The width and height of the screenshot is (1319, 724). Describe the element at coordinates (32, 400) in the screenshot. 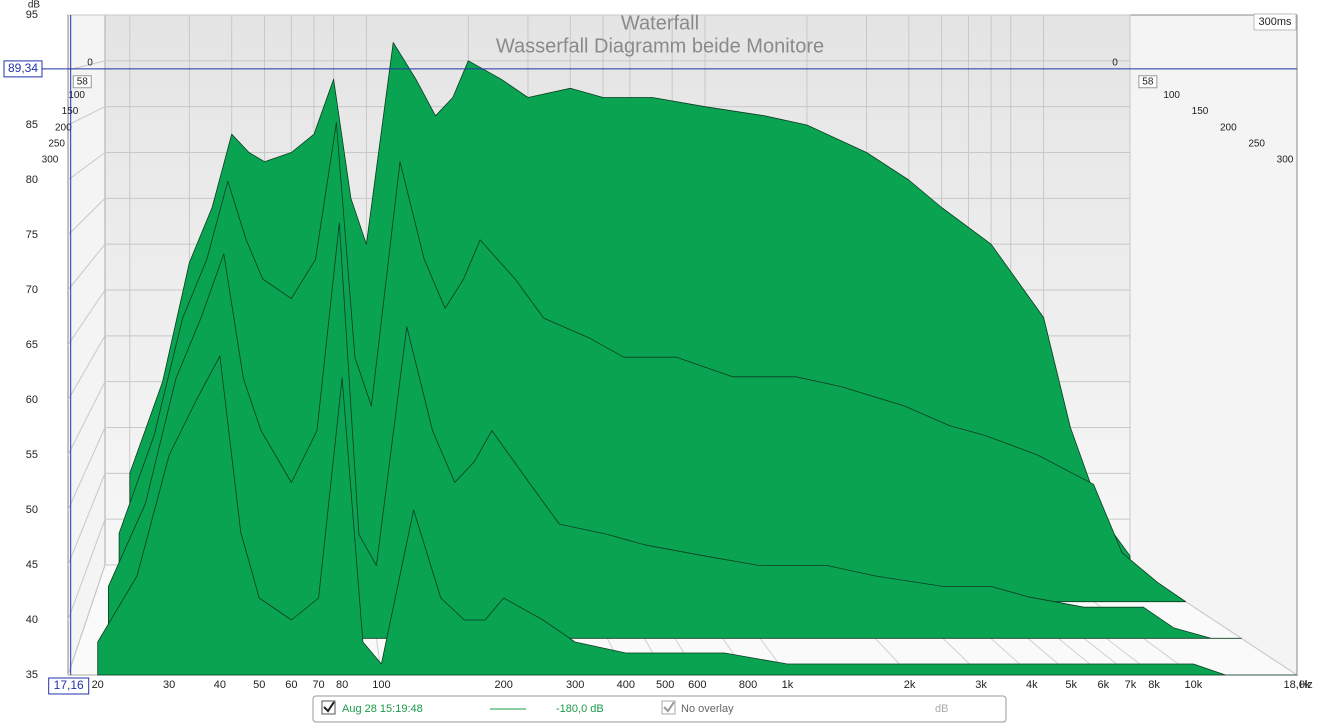

I see `y-tick-label: 60` at that location.